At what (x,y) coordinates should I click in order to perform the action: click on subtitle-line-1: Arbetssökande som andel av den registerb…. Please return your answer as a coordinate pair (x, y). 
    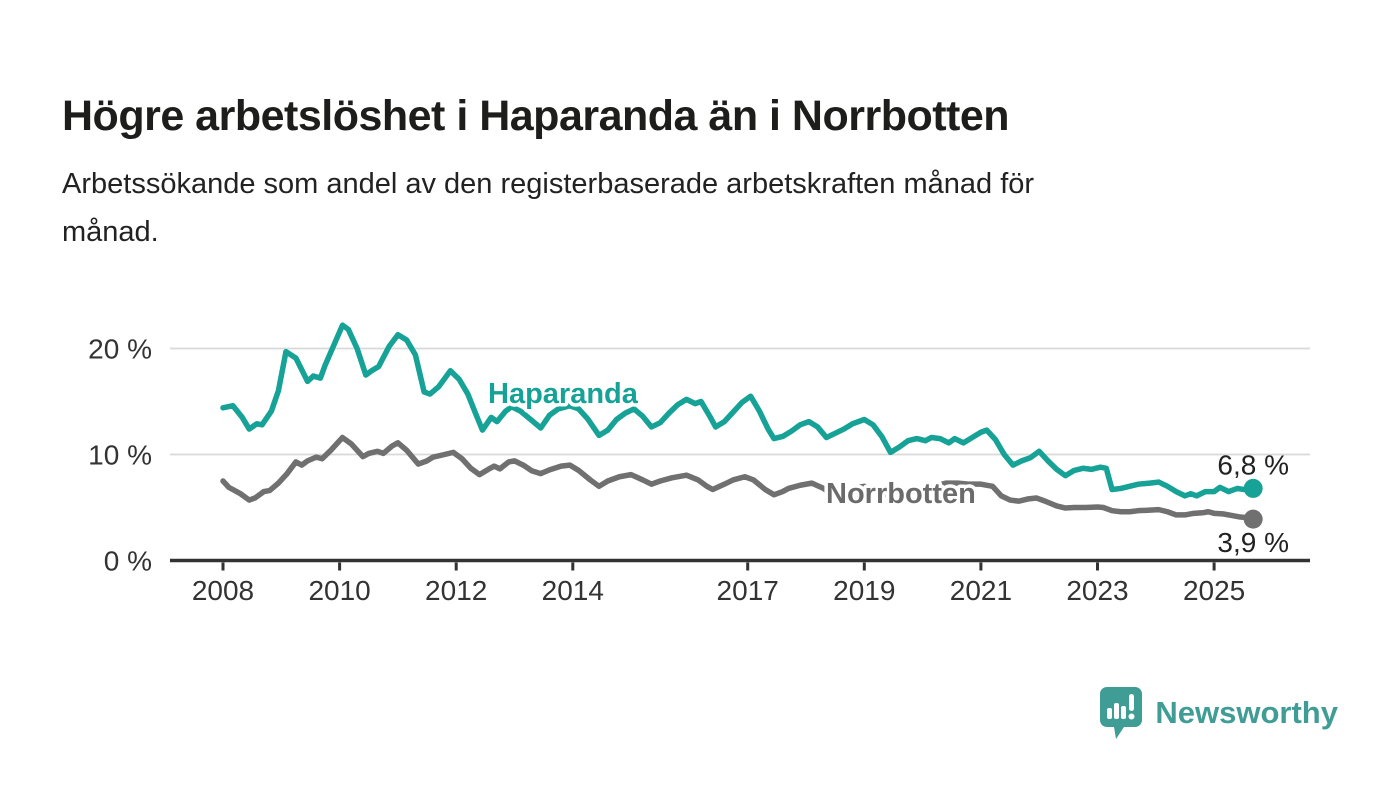
    Looking at the image, I should click on (548, 184).